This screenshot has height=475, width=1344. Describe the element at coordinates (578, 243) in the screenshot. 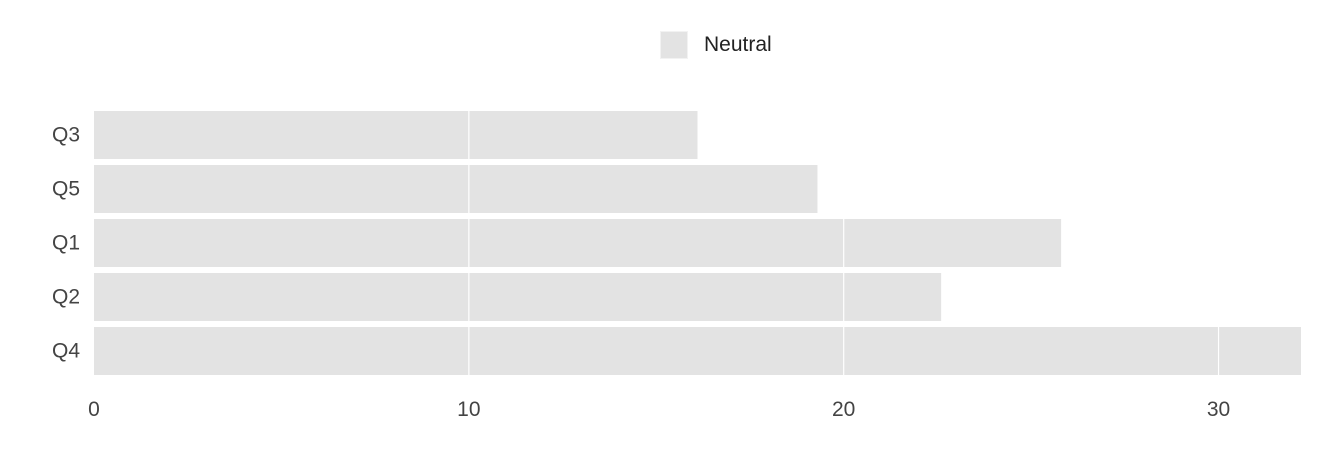

I see `bar-q1` at that location.